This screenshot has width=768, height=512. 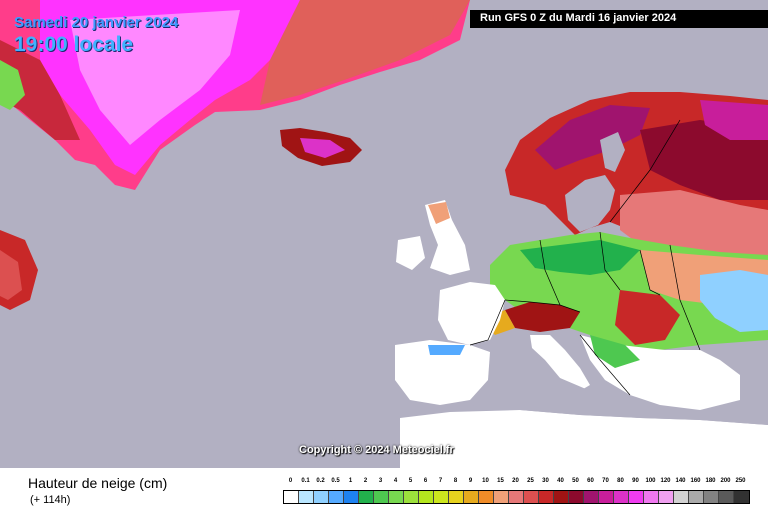 I want to click on pyrenees-snow, so click(x=446, y=350).